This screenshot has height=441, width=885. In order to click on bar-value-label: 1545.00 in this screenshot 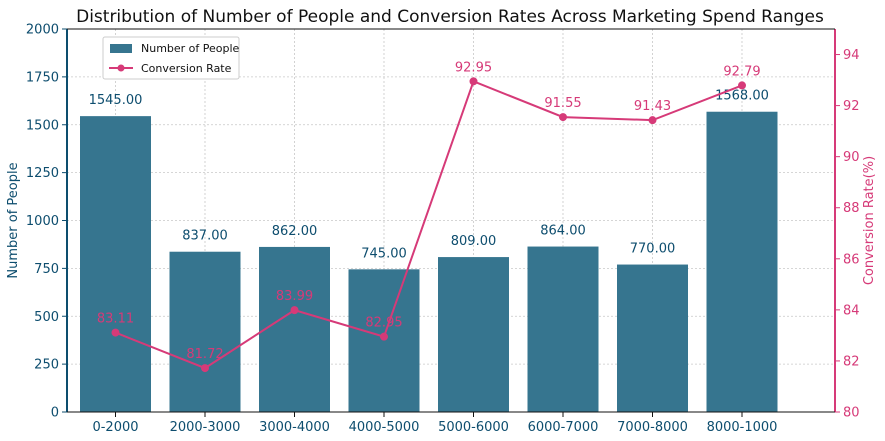, I will do `click(116, 100)`.